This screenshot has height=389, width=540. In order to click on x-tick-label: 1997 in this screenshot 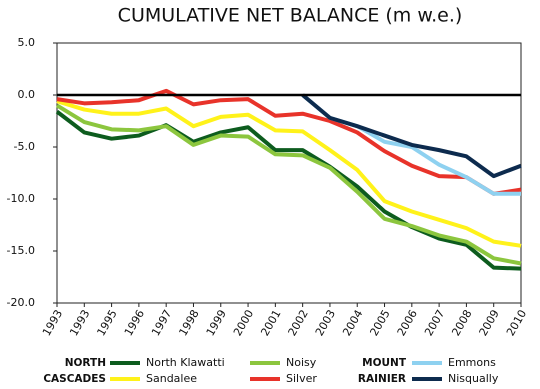, I will do `click(161, 323)`.